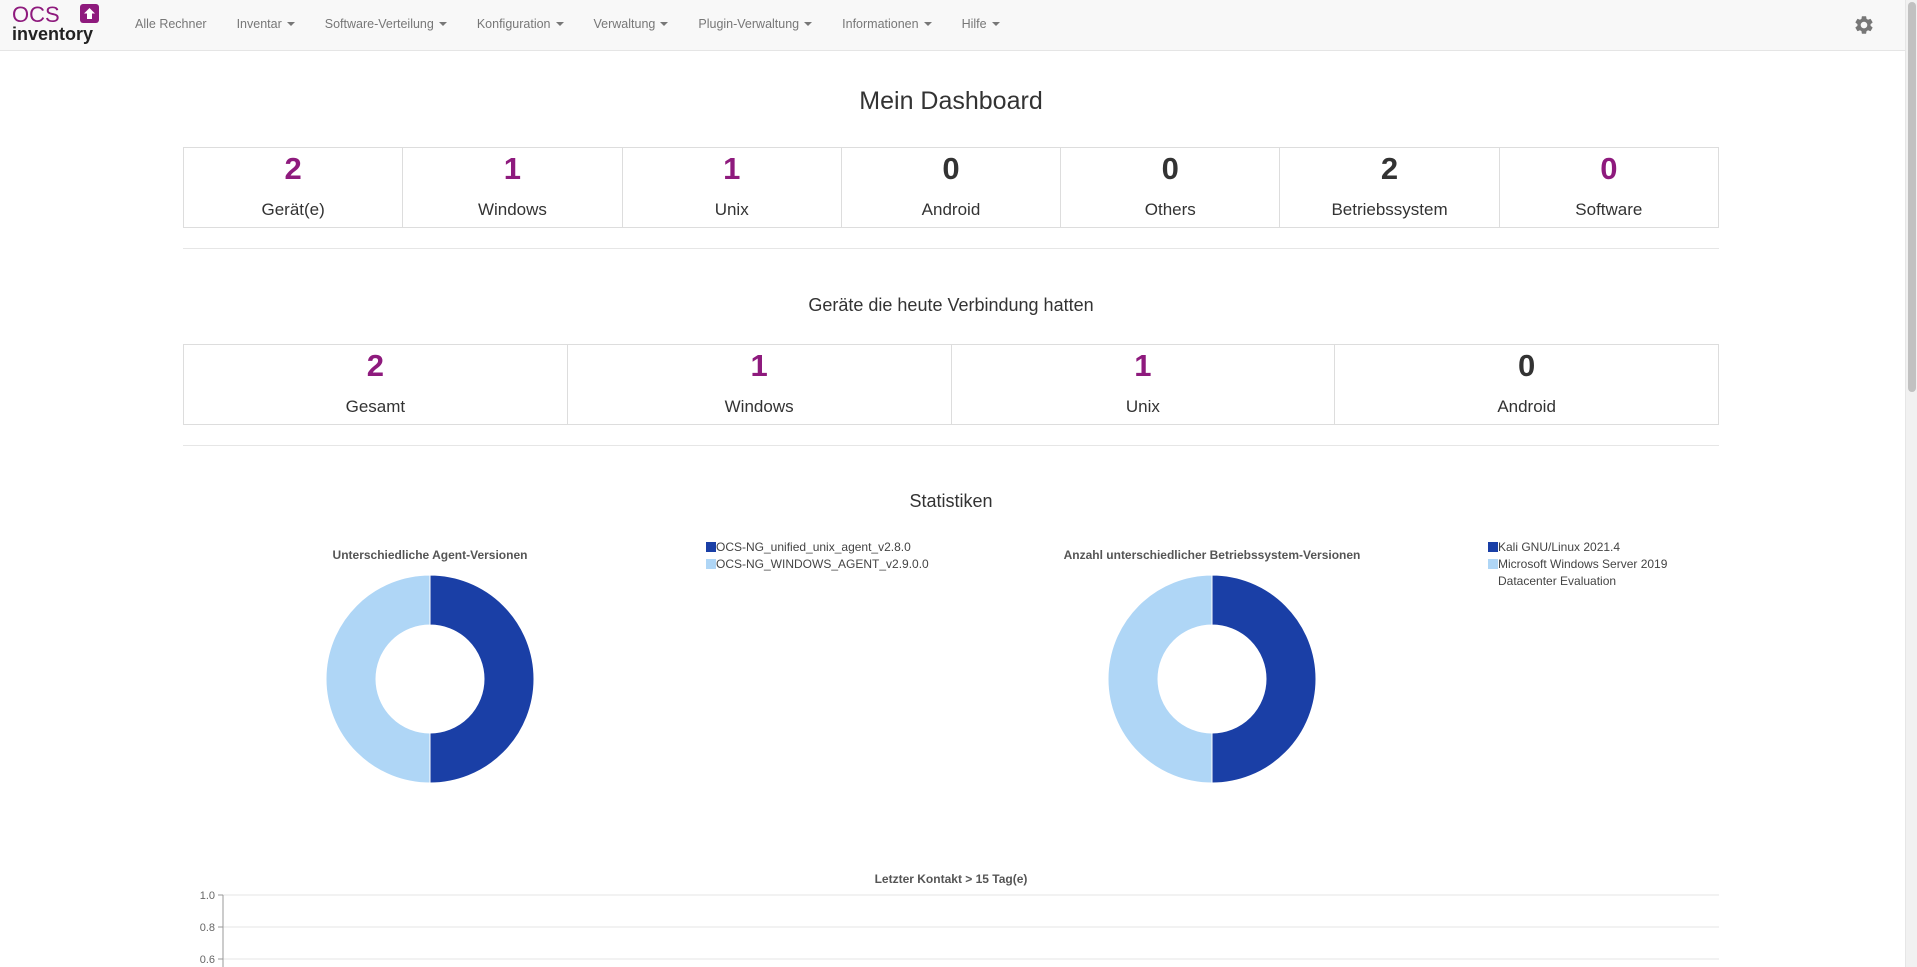 The height and width of the screenshot is (967, 1917). I want to click on today-stats-row: 2 Gesamt 1 Windows 1 Unix 0 Android, so click(951, 384).